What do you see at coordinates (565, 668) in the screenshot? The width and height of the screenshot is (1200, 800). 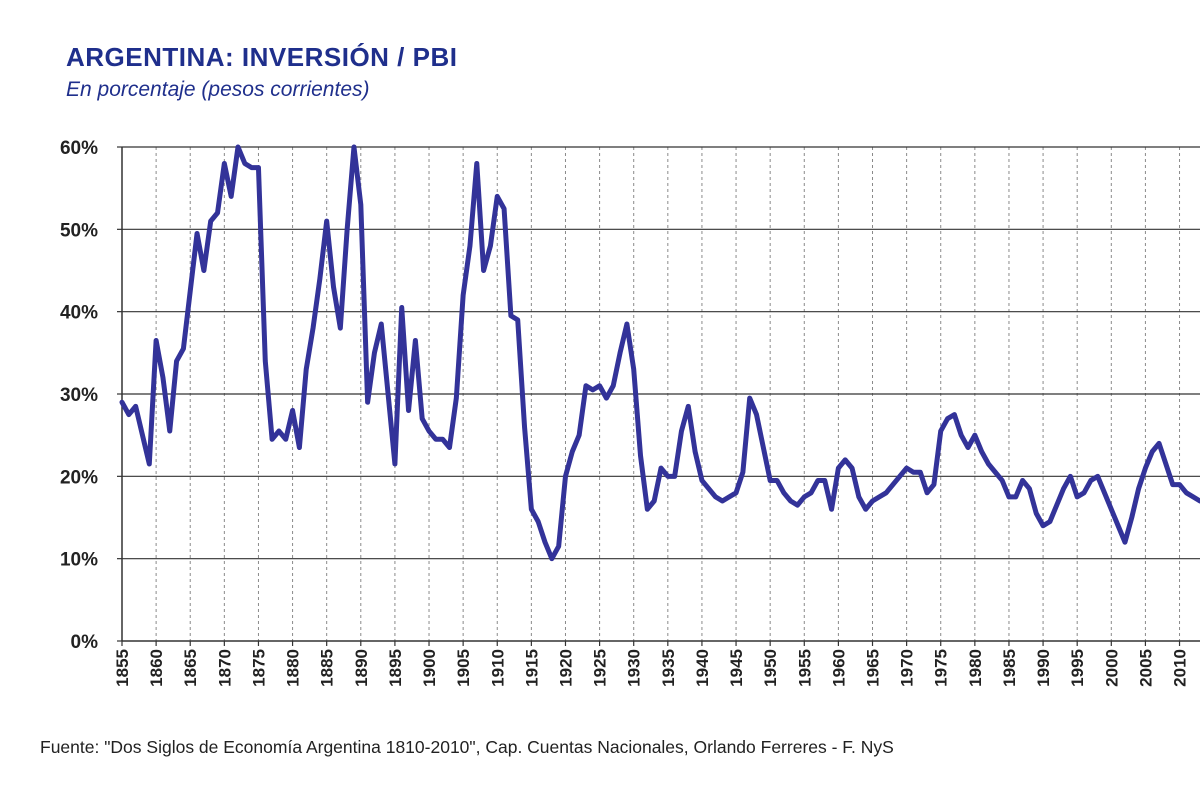 I see `x-tick-label: 1920` at bounding box center [565, 668].